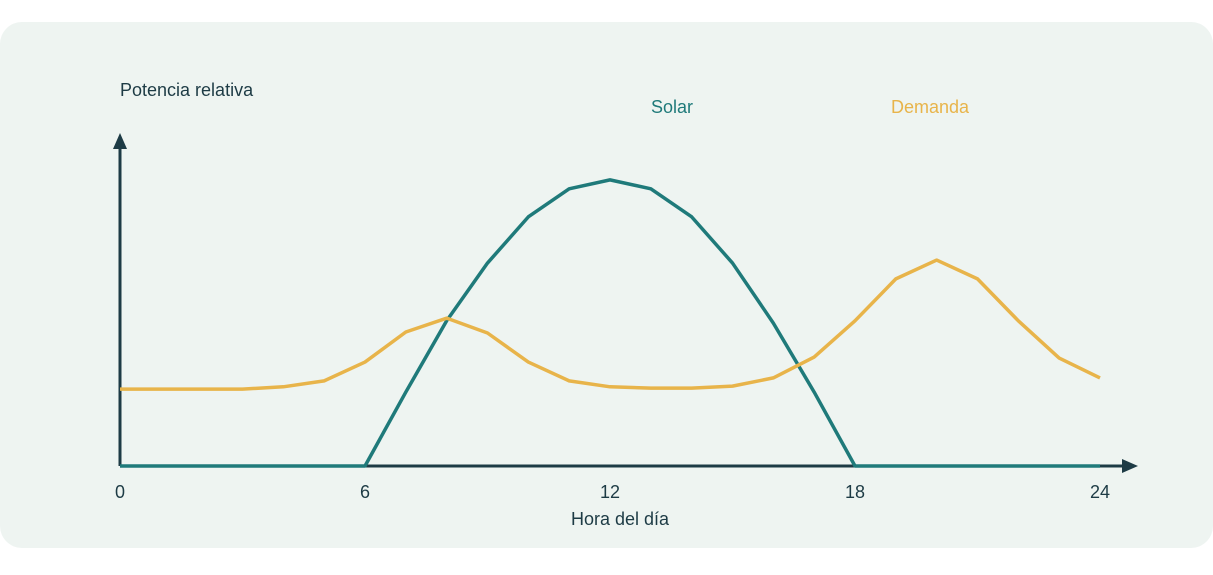 This screenshot has width=1213, height=575. Describe the element at coordinates (187, 90) in the screenshot. I see `y-axis-label: Potencia relativa` at that location.